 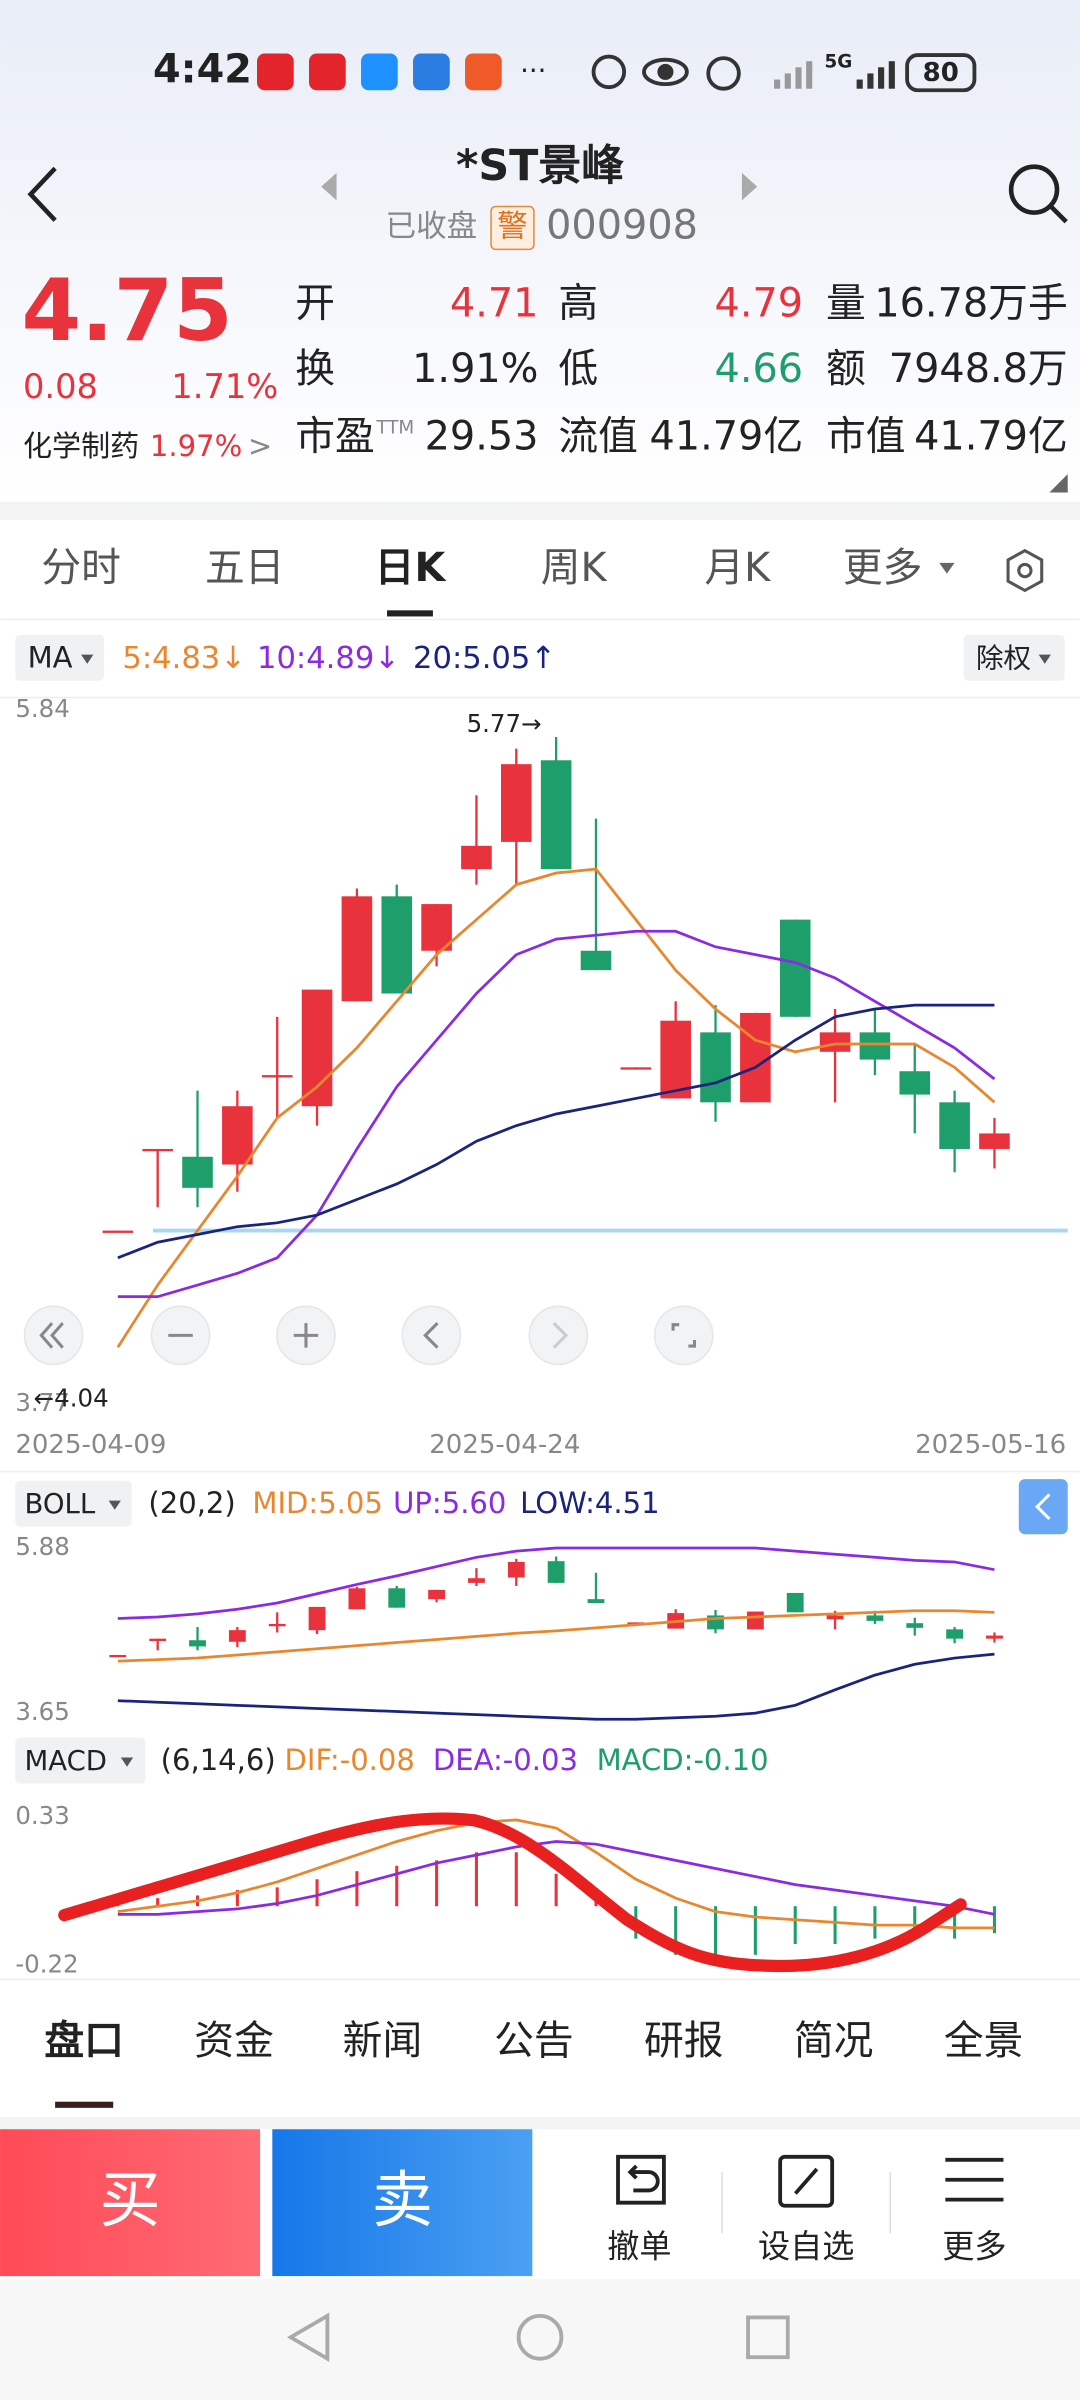 I want to click on more: 更多, so click(x=974, y=2247).